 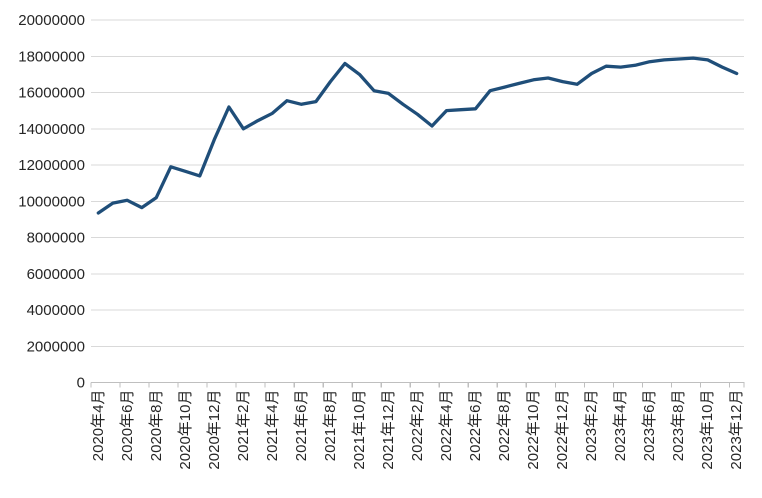 I want to click on x-tick-label: 2022年4月, so click(x=446, y=426).